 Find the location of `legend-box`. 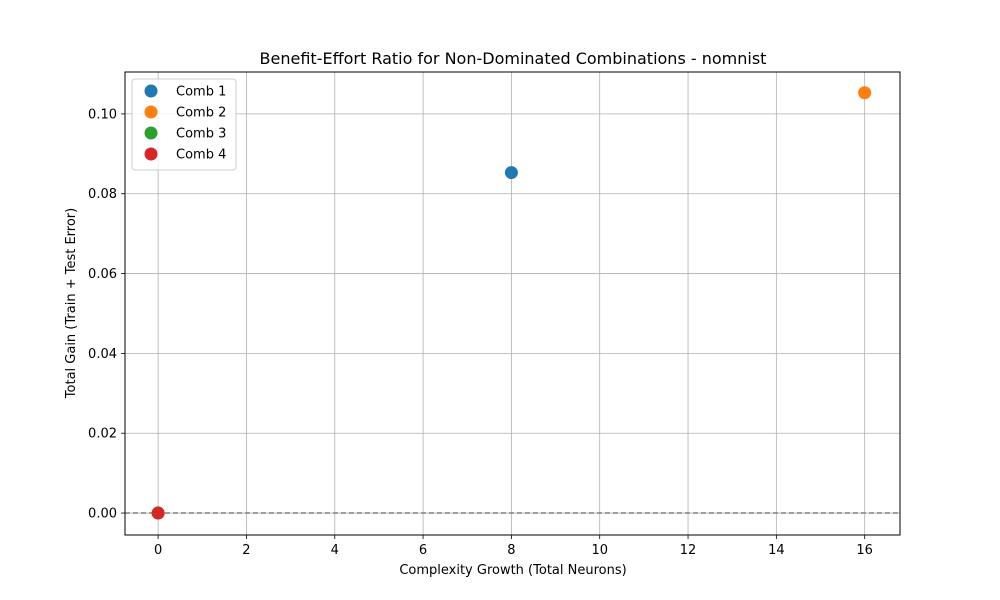

legend-box is located at coordinates (184, 124).